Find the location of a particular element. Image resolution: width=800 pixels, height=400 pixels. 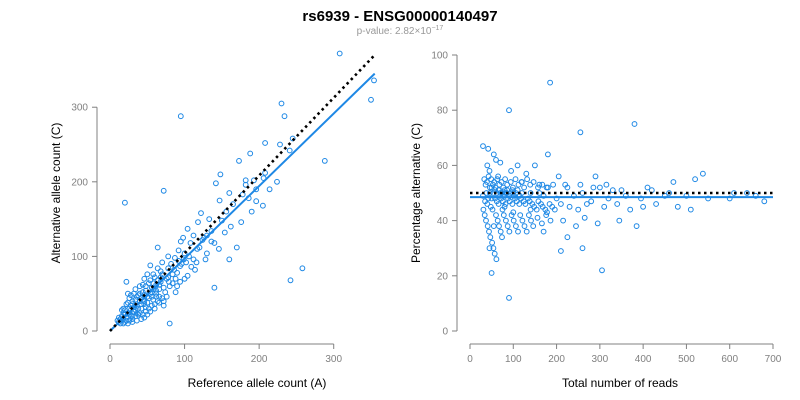

right-x-tick-label: 0 is located at coordinates (470, 359).